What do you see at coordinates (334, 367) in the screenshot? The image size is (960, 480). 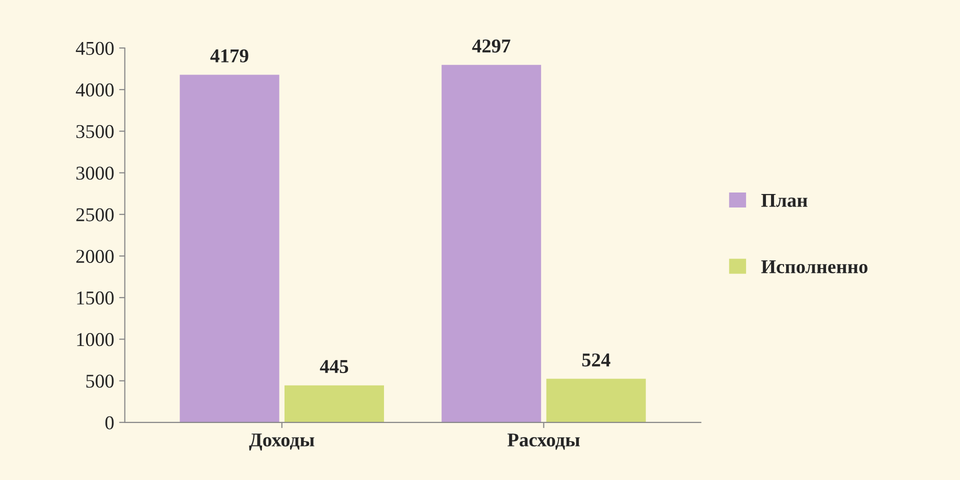 I see `data-label: 445` at bounding box center [334, 367].